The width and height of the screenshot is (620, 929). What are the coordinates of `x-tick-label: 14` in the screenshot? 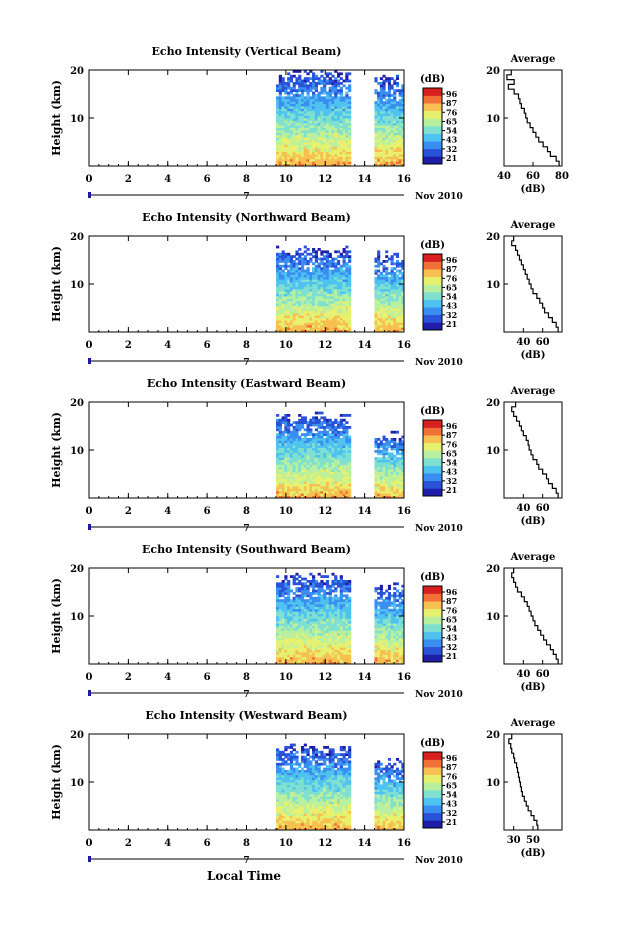 It's located at (365, 179).